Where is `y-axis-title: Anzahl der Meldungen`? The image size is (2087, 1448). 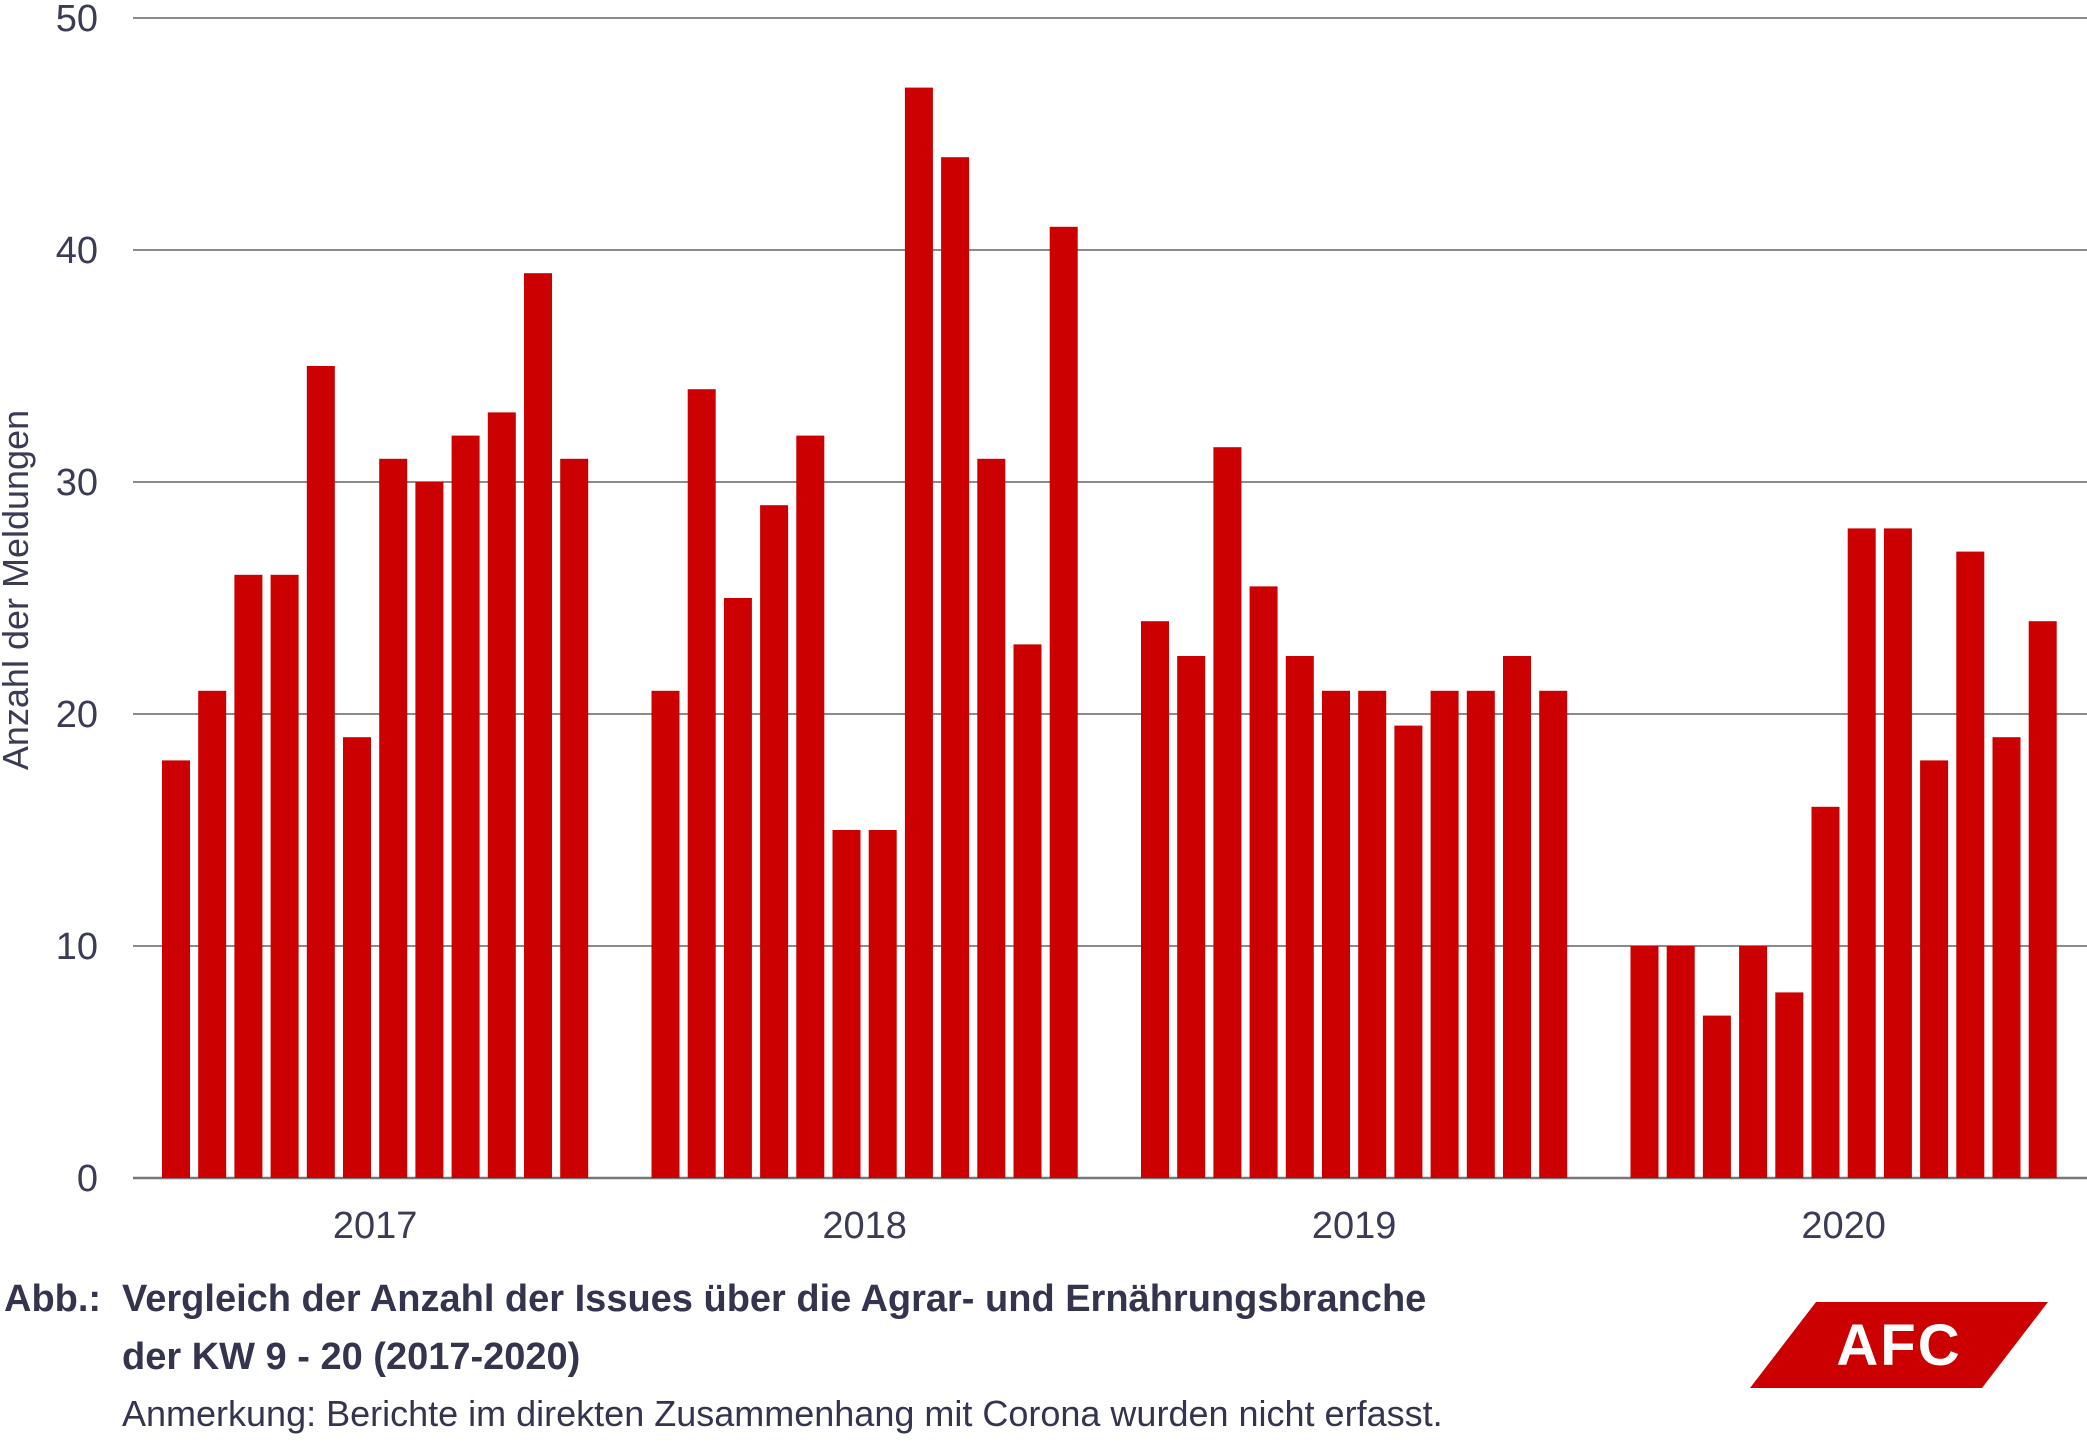 y-axis-title: Anzahl der Meldungen is located at coordinates (18, 590).